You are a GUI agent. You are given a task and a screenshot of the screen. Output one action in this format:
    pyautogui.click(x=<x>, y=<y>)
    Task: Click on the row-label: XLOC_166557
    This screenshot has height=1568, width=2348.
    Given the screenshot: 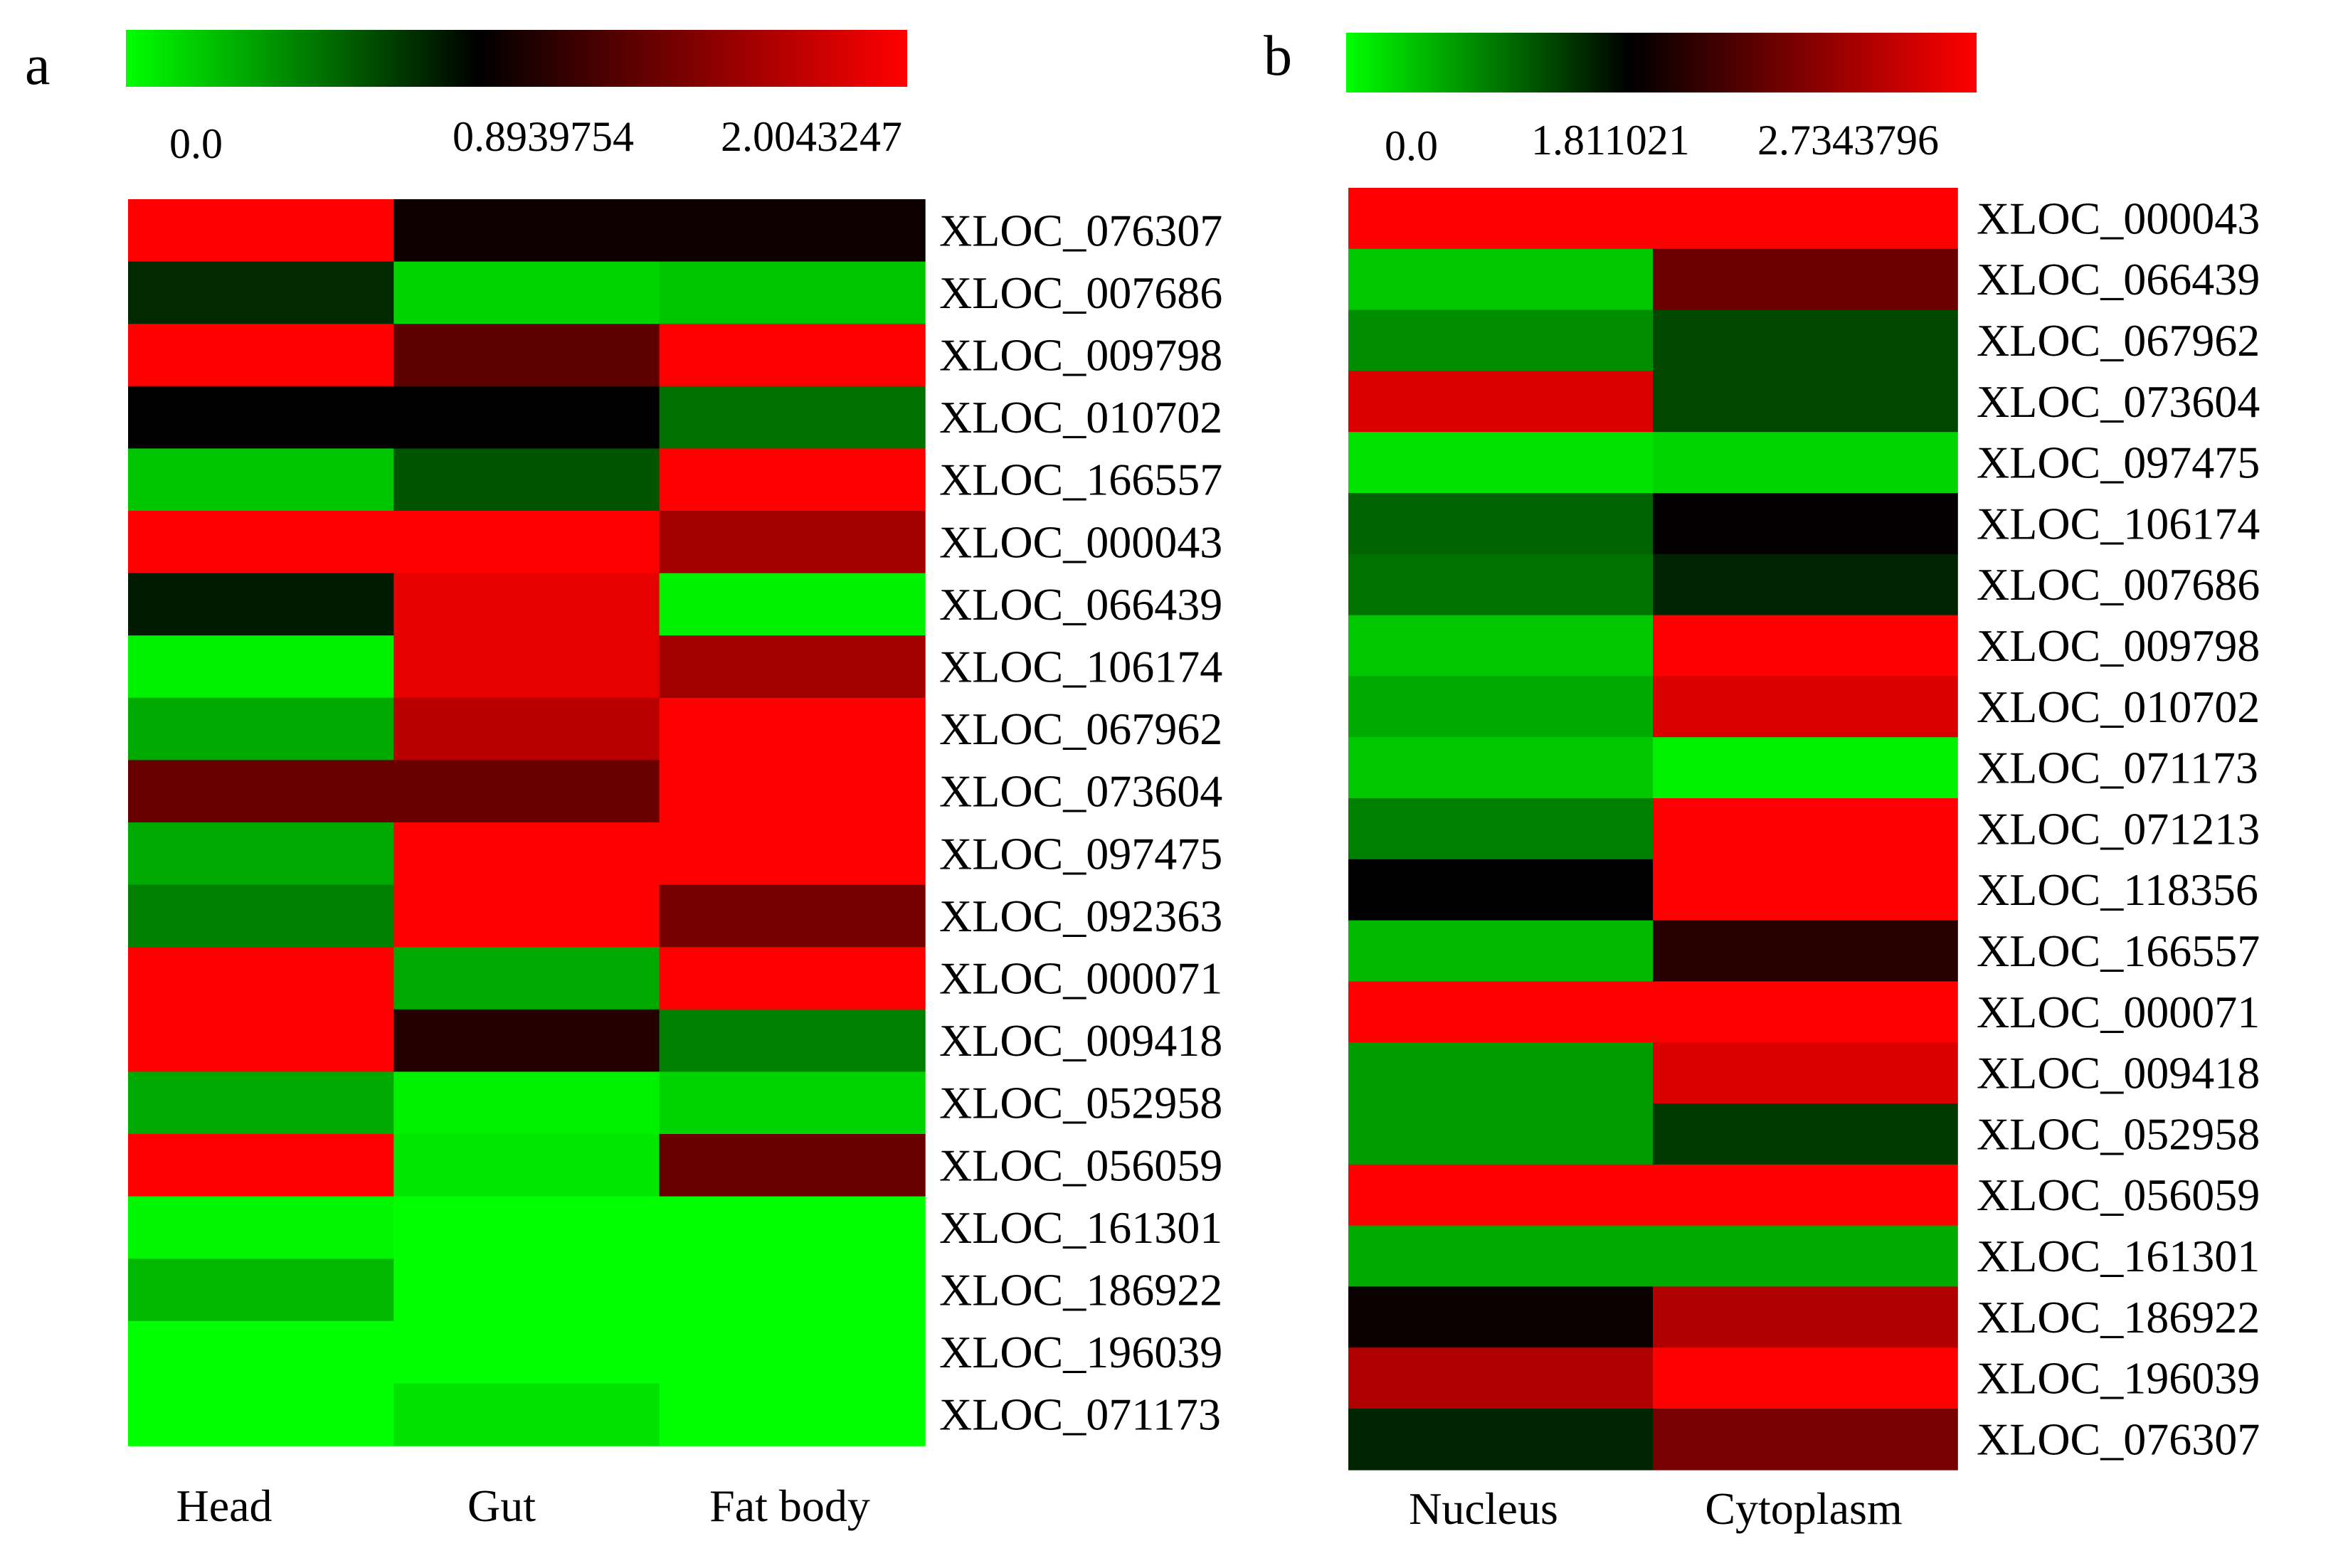 What is the action you would take?
    pyautogui.click(x=1081, y=480)
    